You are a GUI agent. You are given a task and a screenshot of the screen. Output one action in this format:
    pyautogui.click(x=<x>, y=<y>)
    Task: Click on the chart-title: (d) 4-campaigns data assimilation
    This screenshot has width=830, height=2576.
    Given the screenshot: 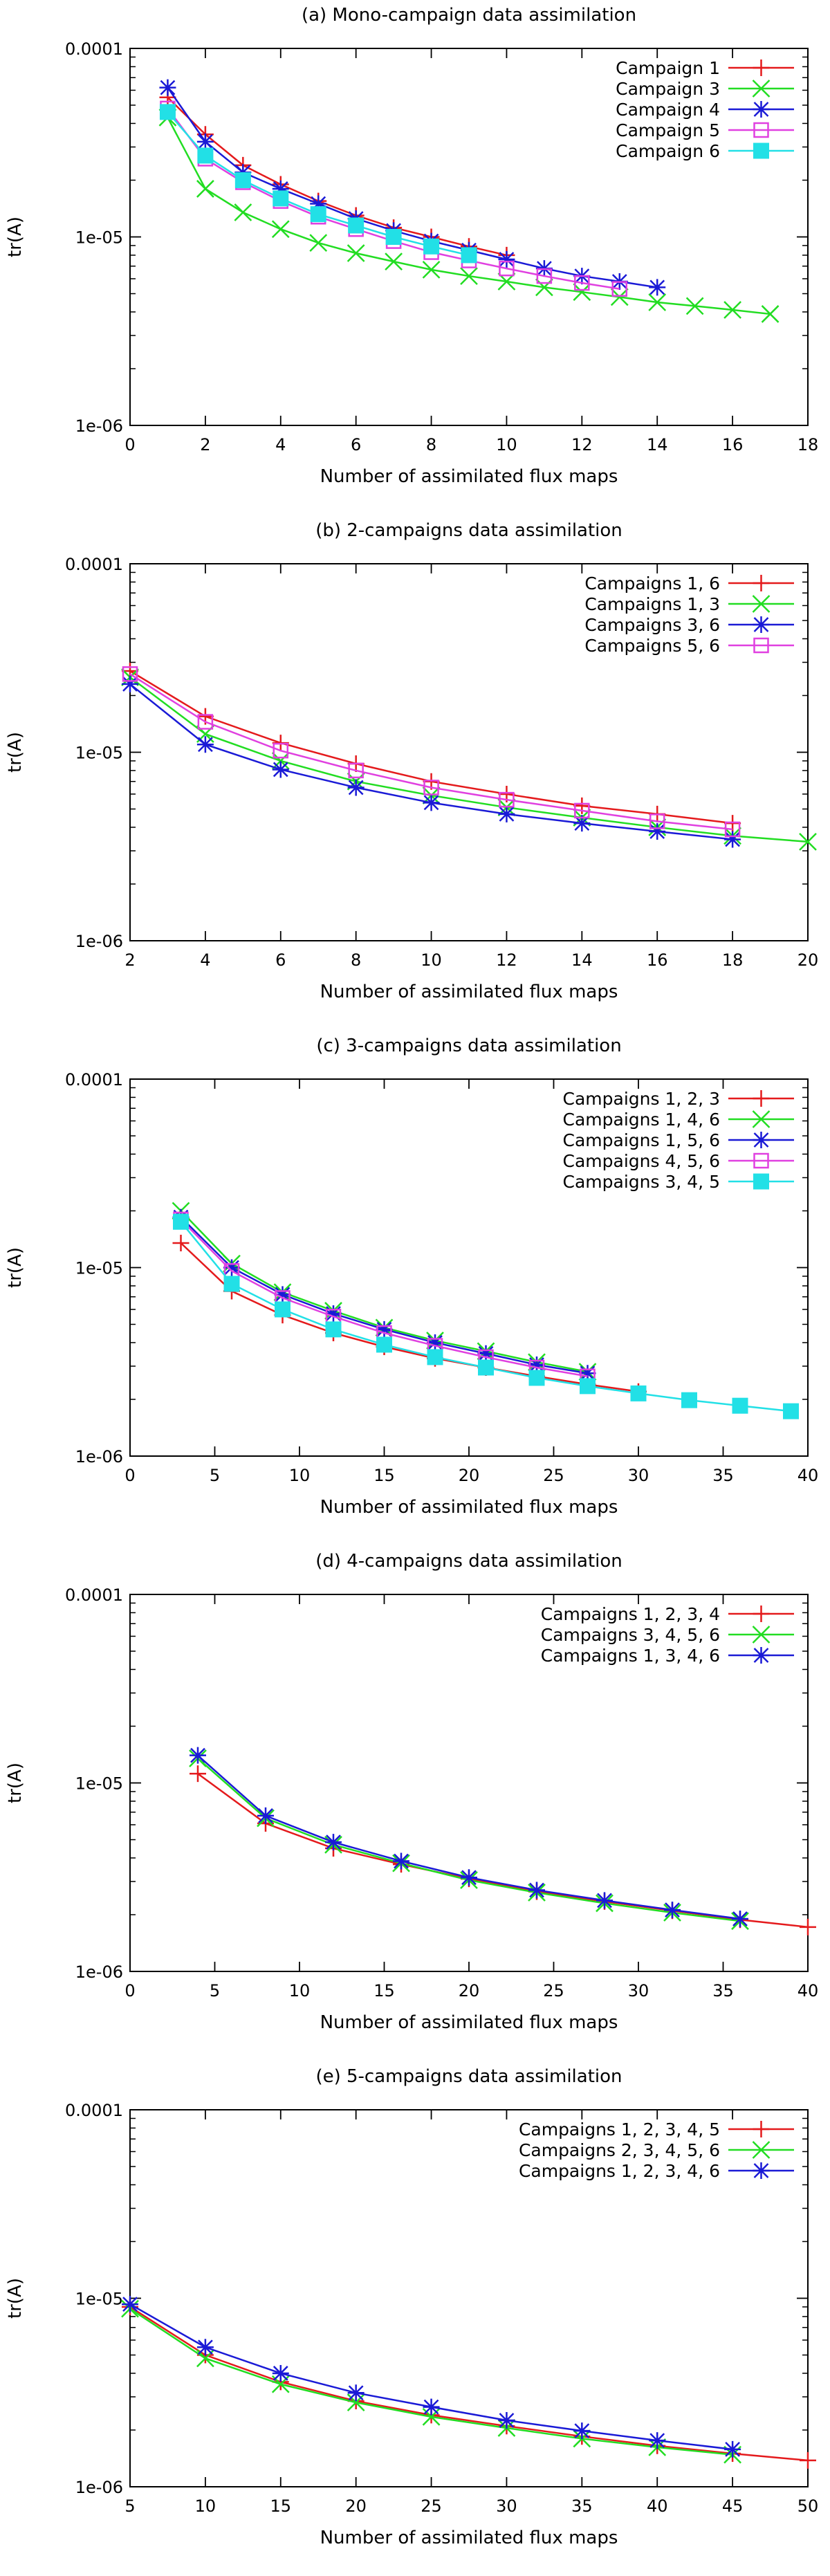 What is the action you would take?
    pyautogui.click(x=468, y=1561)
    